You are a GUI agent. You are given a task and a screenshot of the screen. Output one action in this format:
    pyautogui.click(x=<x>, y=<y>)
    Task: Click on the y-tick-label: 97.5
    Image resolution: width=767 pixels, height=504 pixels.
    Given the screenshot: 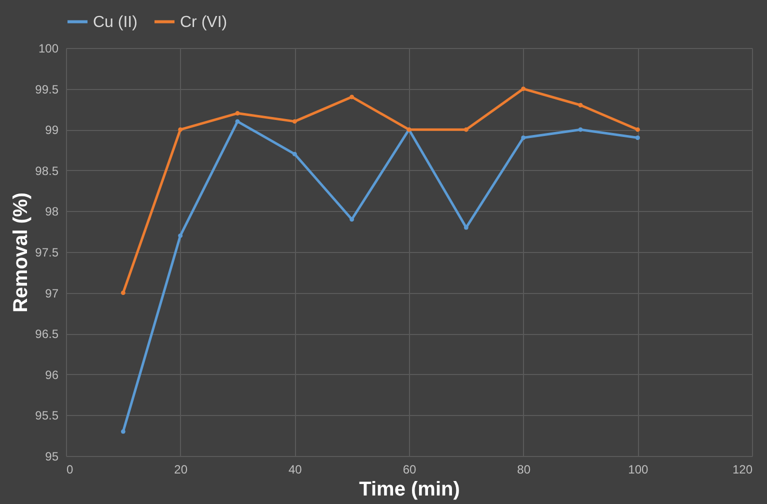 What is the action you would take?
    pyautogui.click(x=47, y=253)
    